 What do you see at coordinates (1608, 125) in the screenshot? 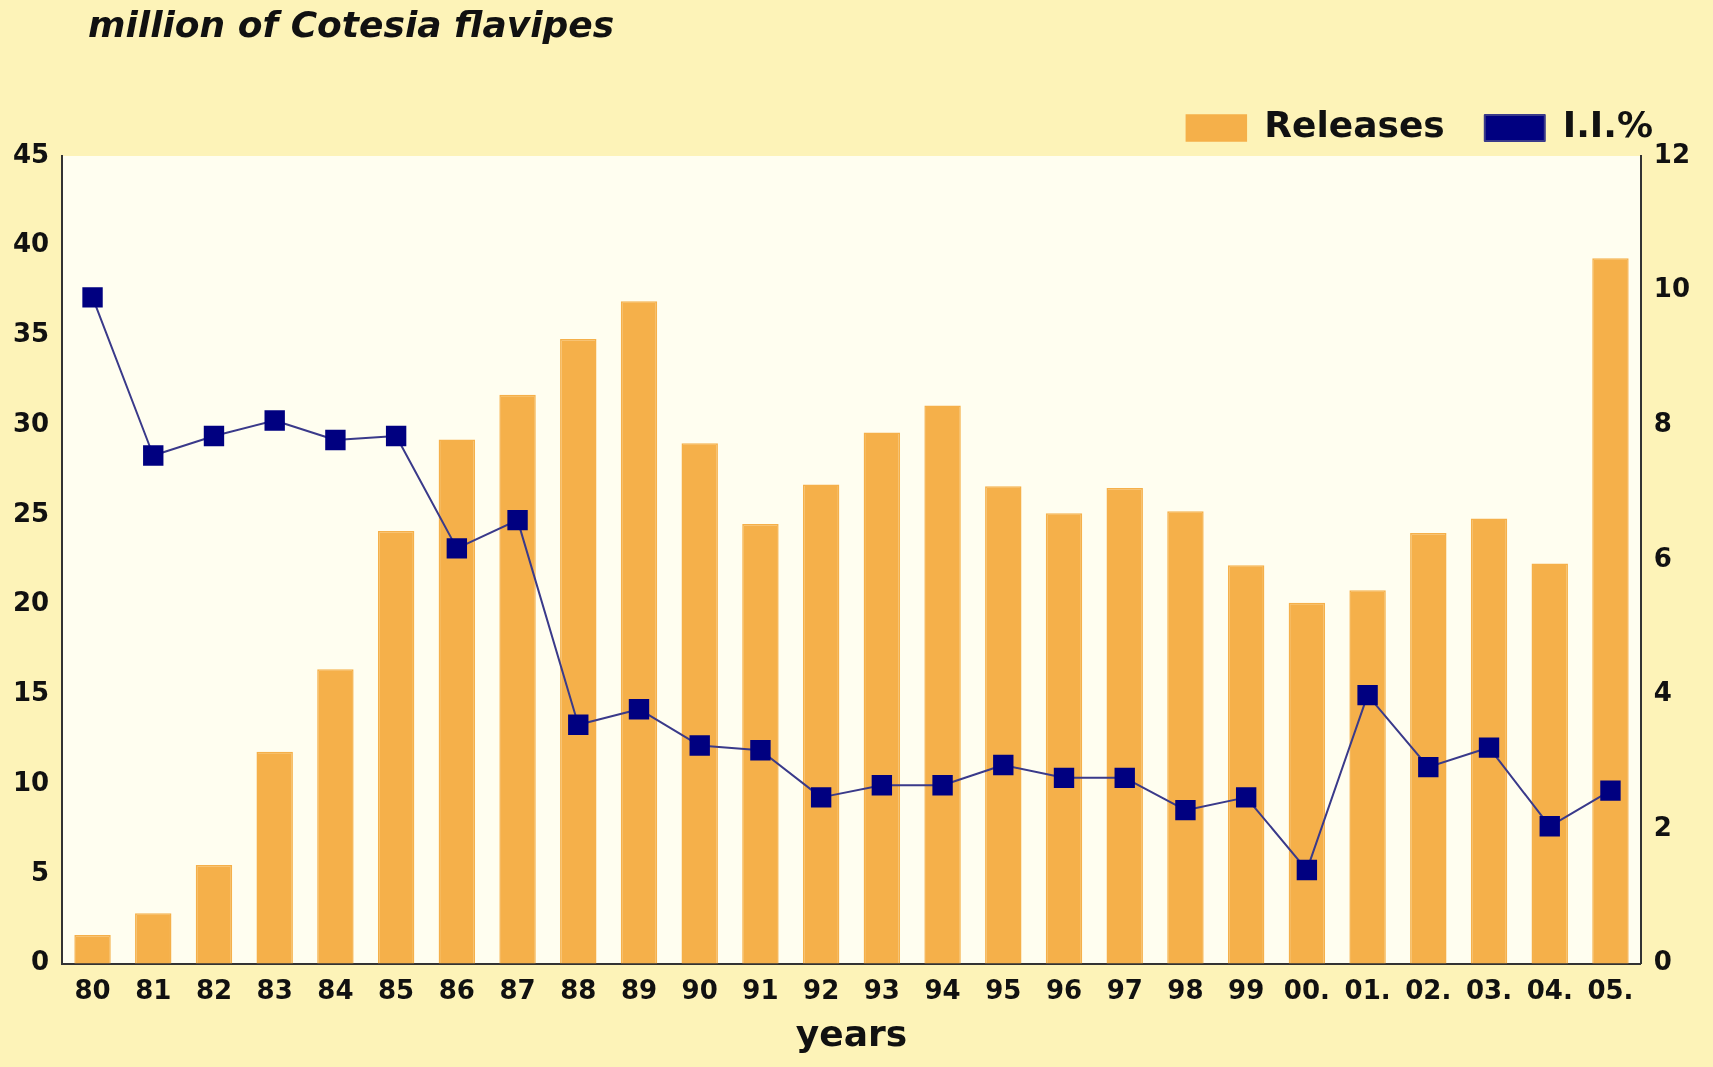
I see `legend-label: I.I.%` at bounding box center [1608, 125].